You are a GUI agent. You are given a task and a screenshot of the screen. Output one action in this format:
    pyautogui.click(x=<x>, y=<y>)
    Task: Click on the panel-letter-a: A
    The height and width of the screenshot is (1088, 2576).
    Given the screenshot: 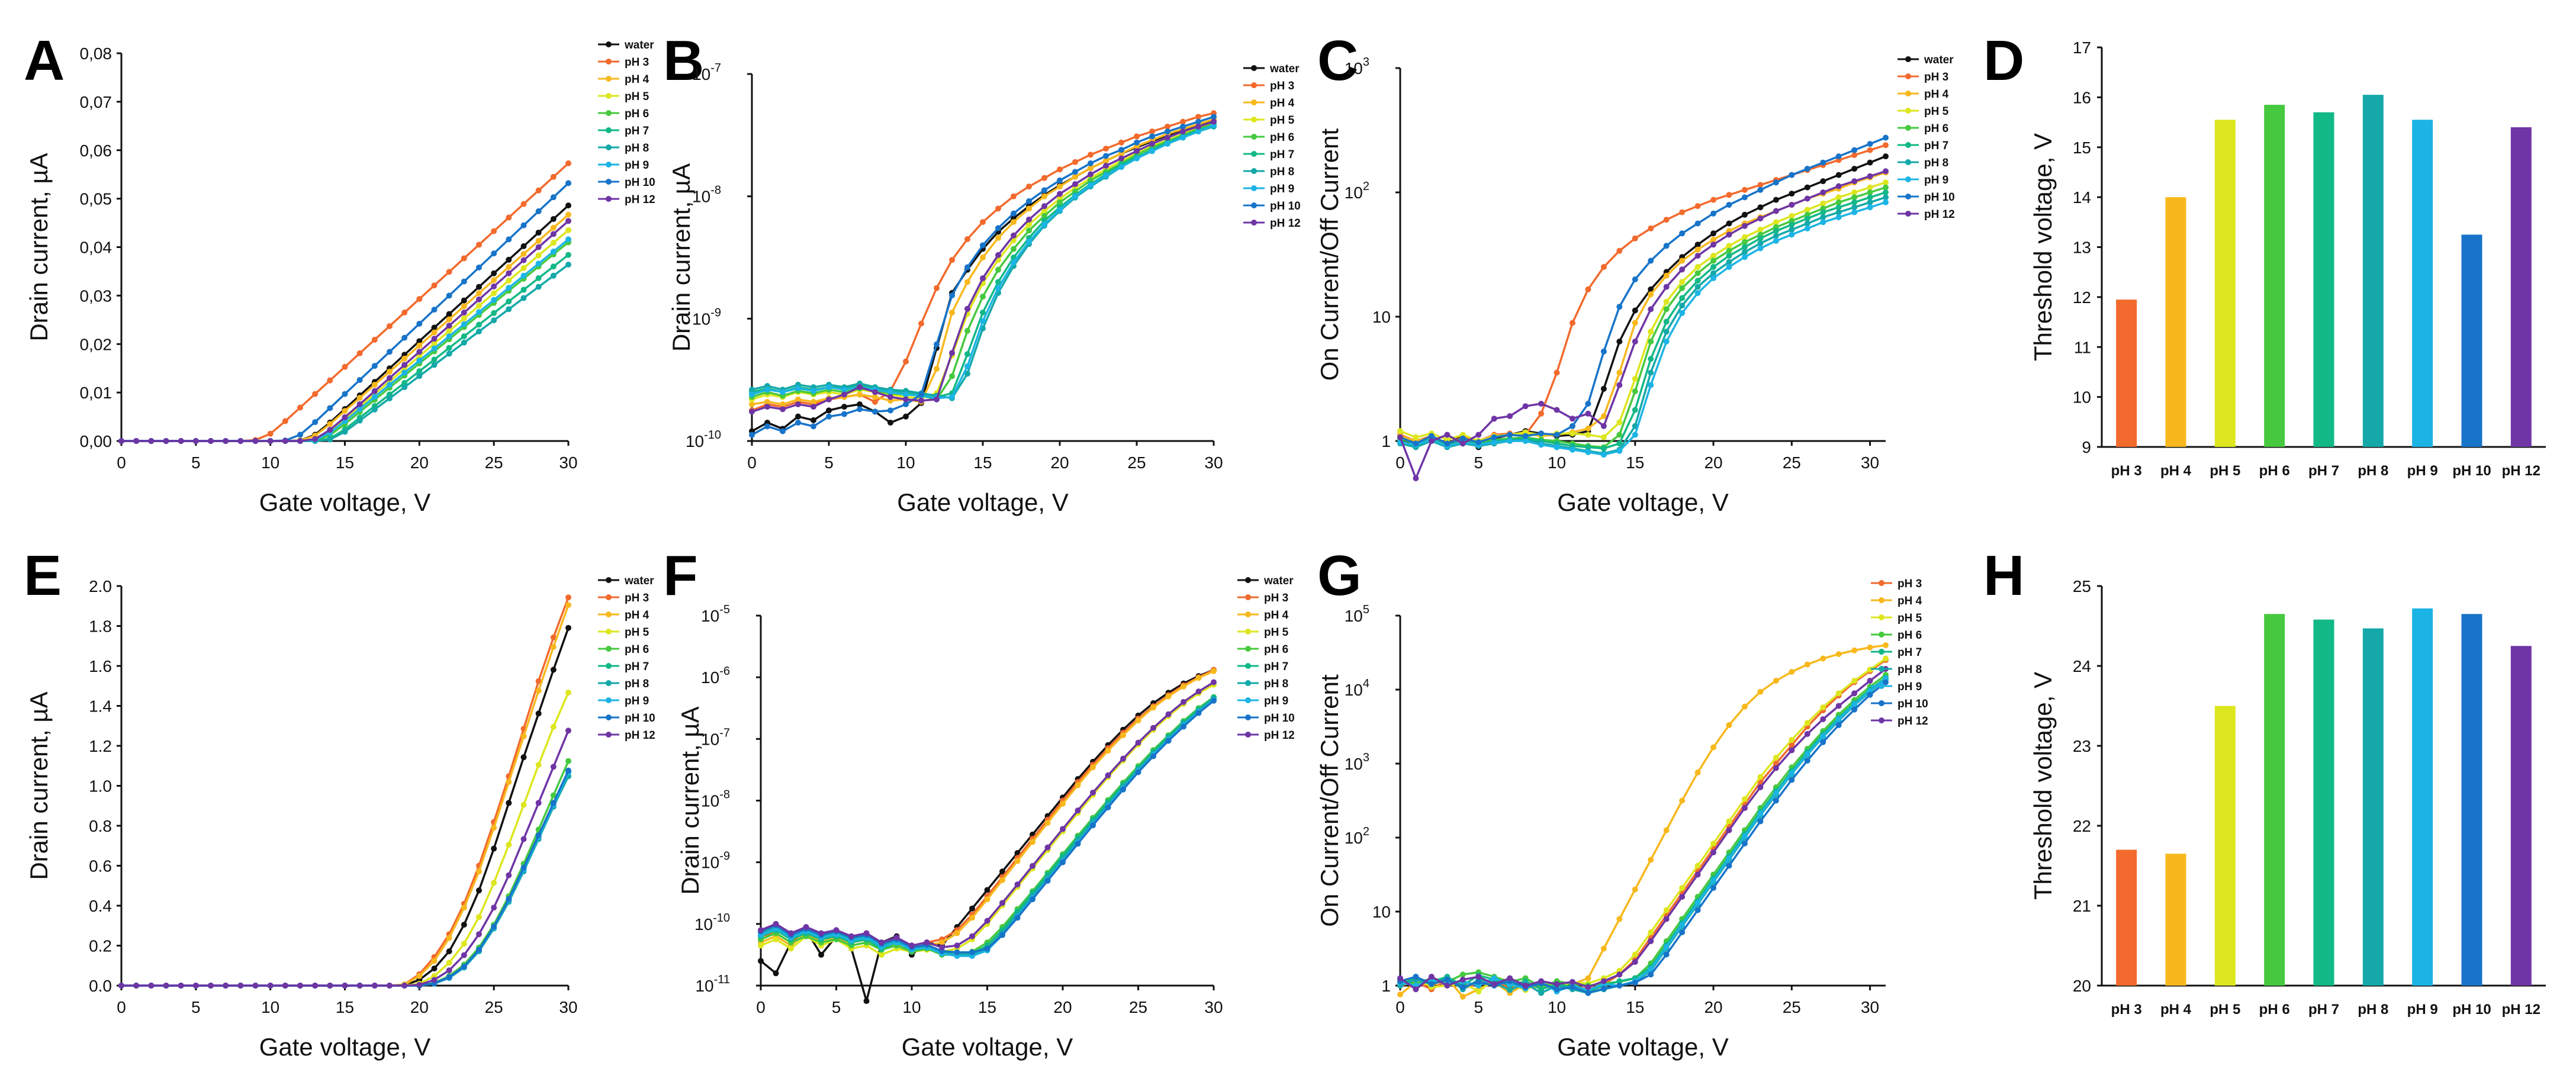 What is the action you would take?
    pyautogui.click(x=44, y=61)
    